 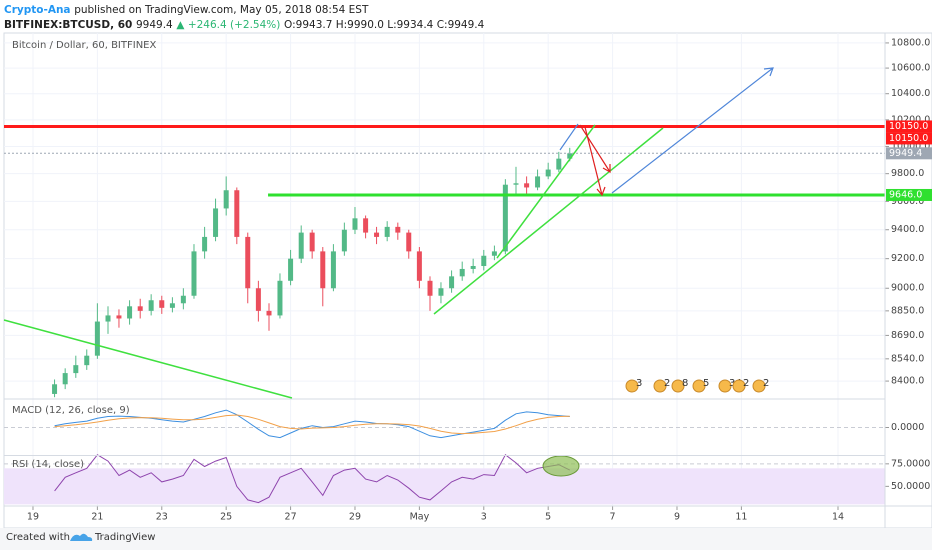 What do you see at coordinates (677, 517) in the screenshot?
I see `x-tick-label: 9` at bounding box center [677, 517].